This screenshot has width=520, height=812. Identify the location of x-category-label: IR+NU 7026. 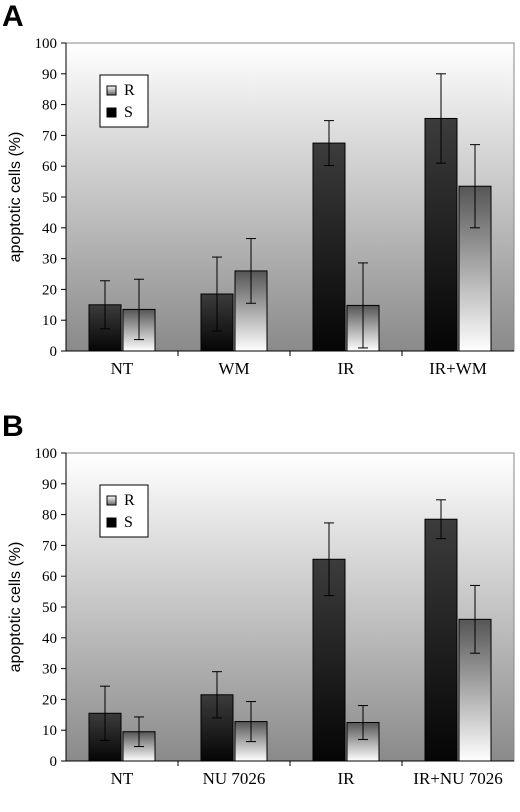
(457, 778).